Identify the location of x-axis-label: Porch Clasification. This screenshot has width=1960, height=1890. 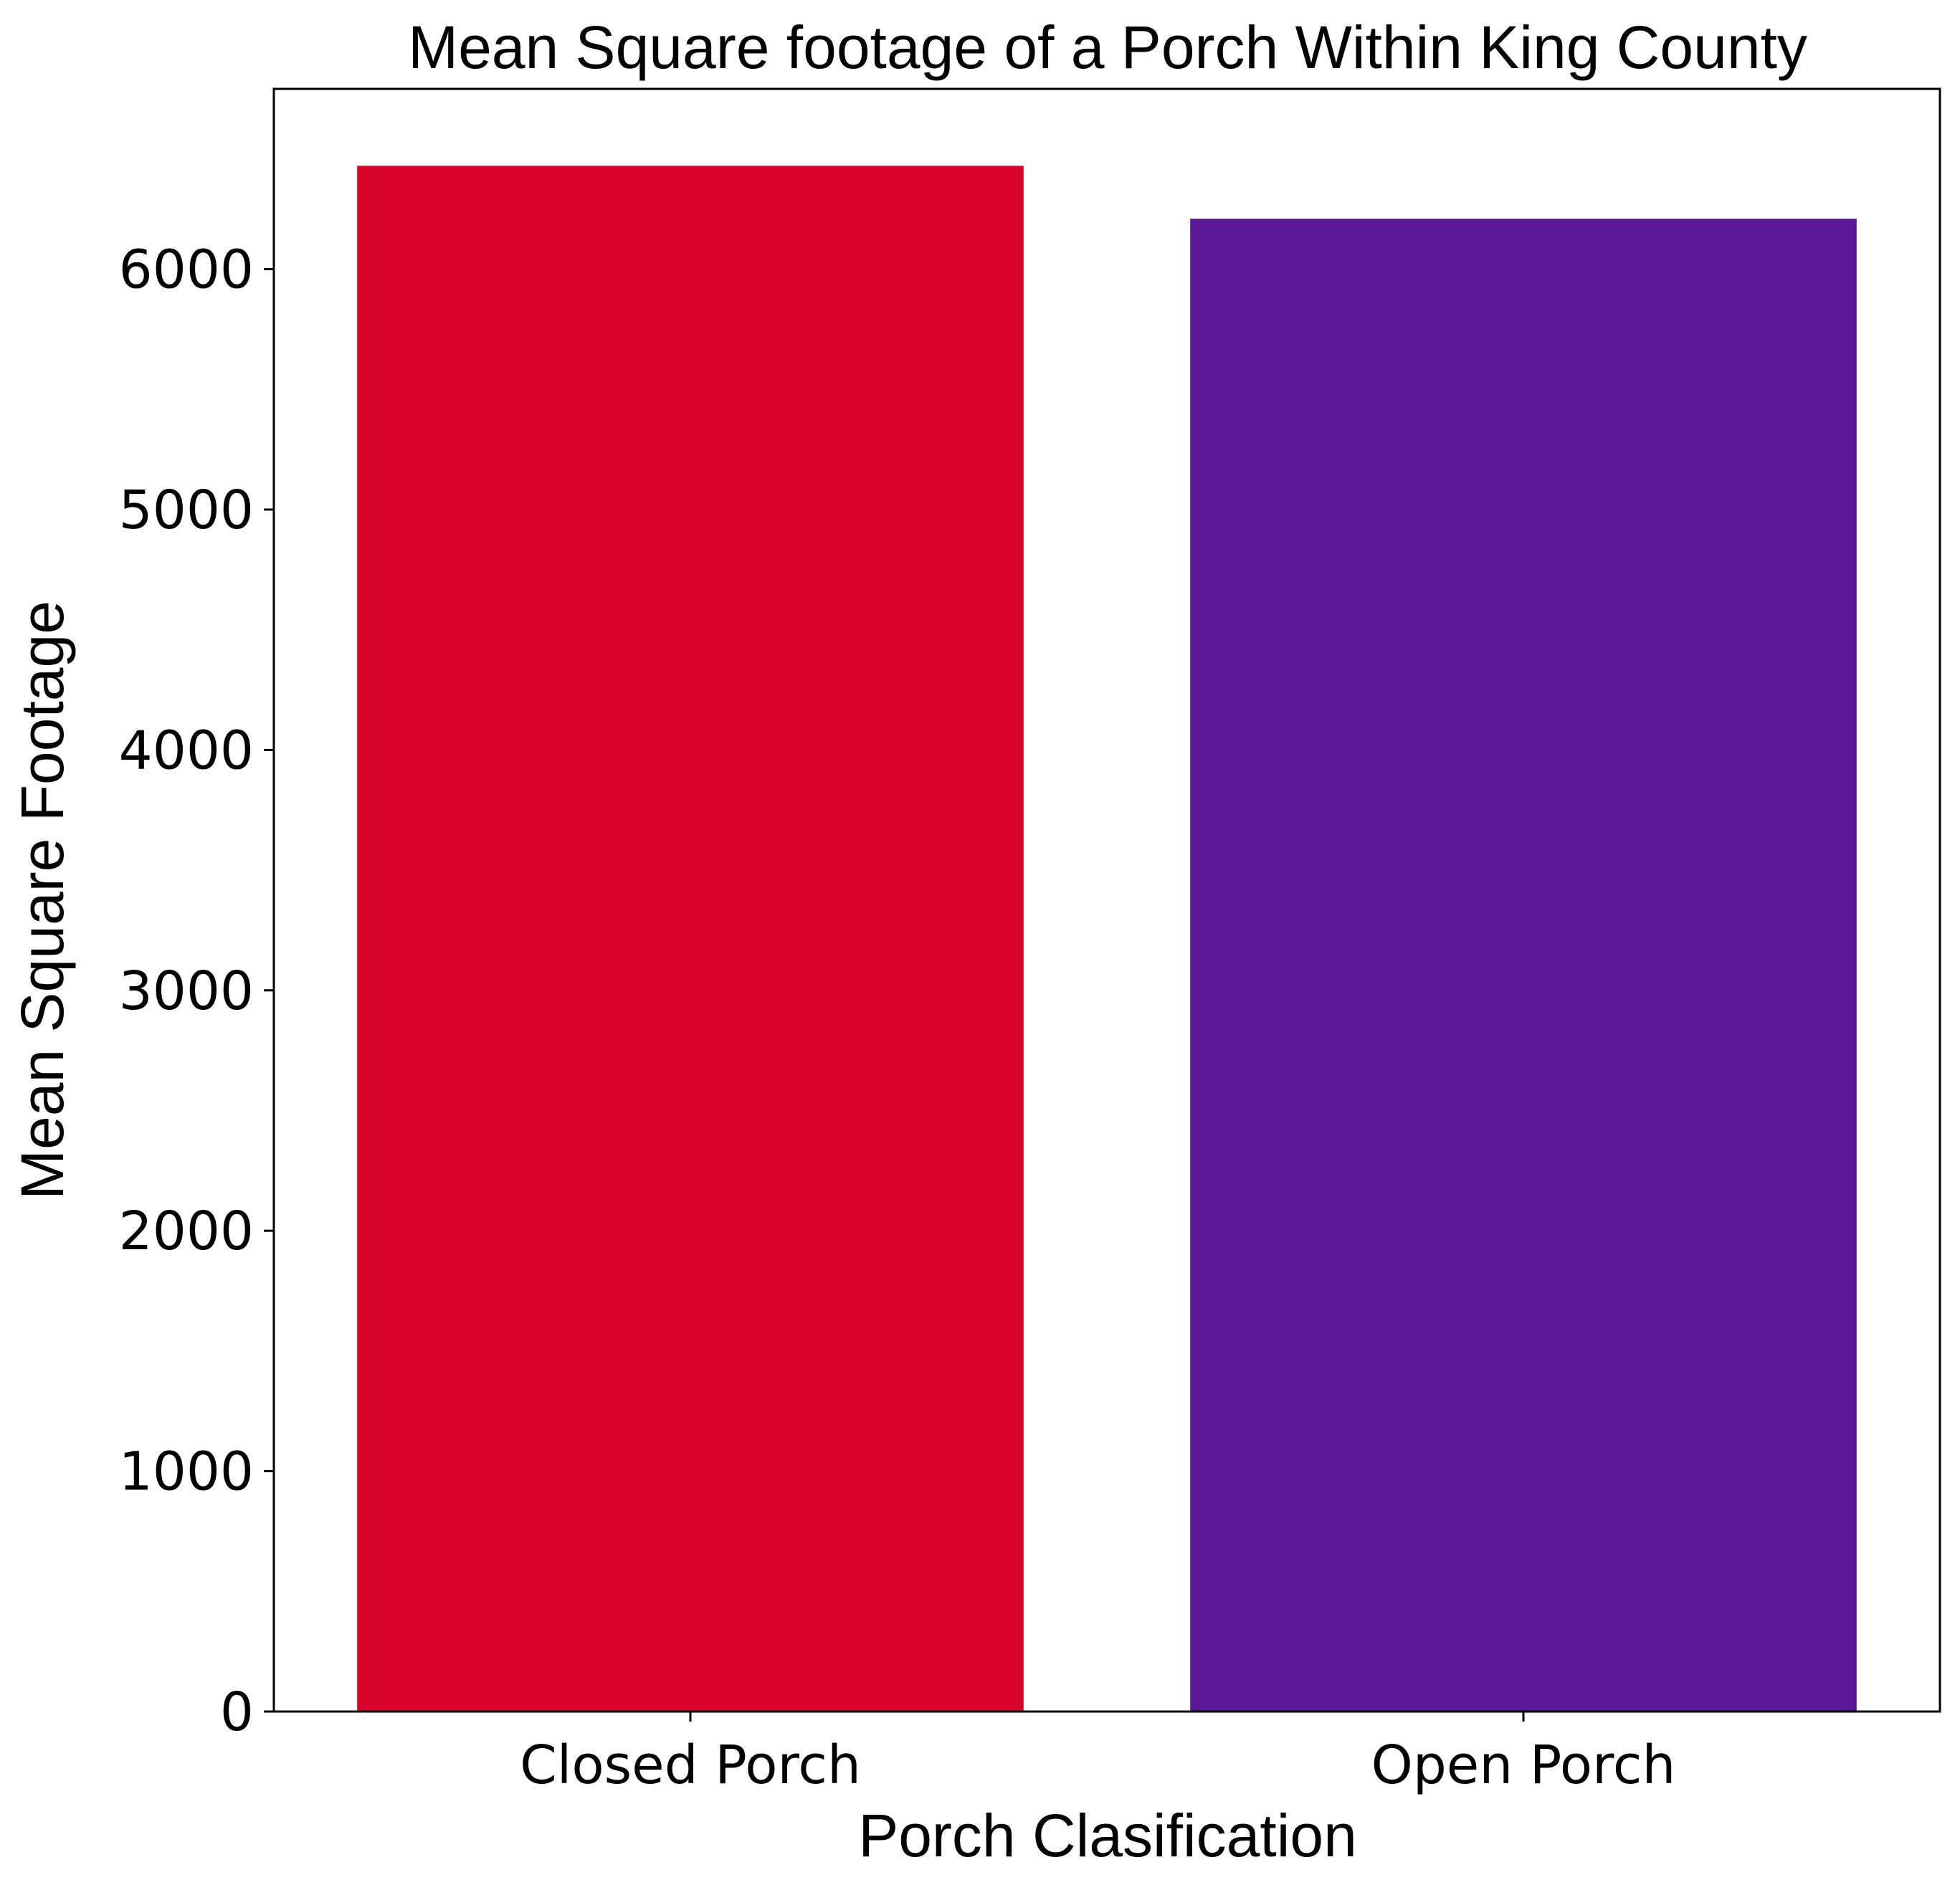
(1107, 1835).